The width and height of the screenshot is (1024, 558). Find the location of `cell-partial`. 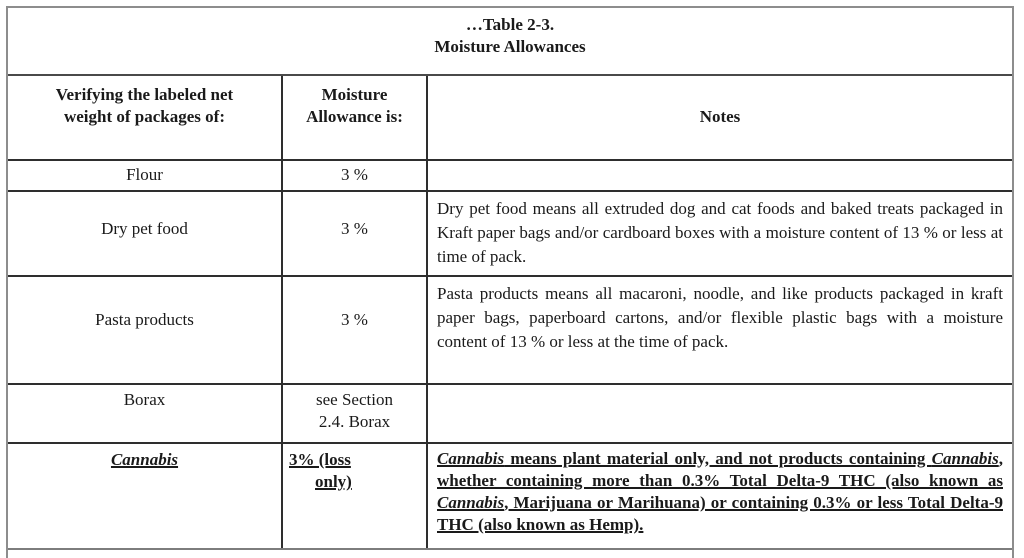

cell-partial is located at coordinates (510, 551).